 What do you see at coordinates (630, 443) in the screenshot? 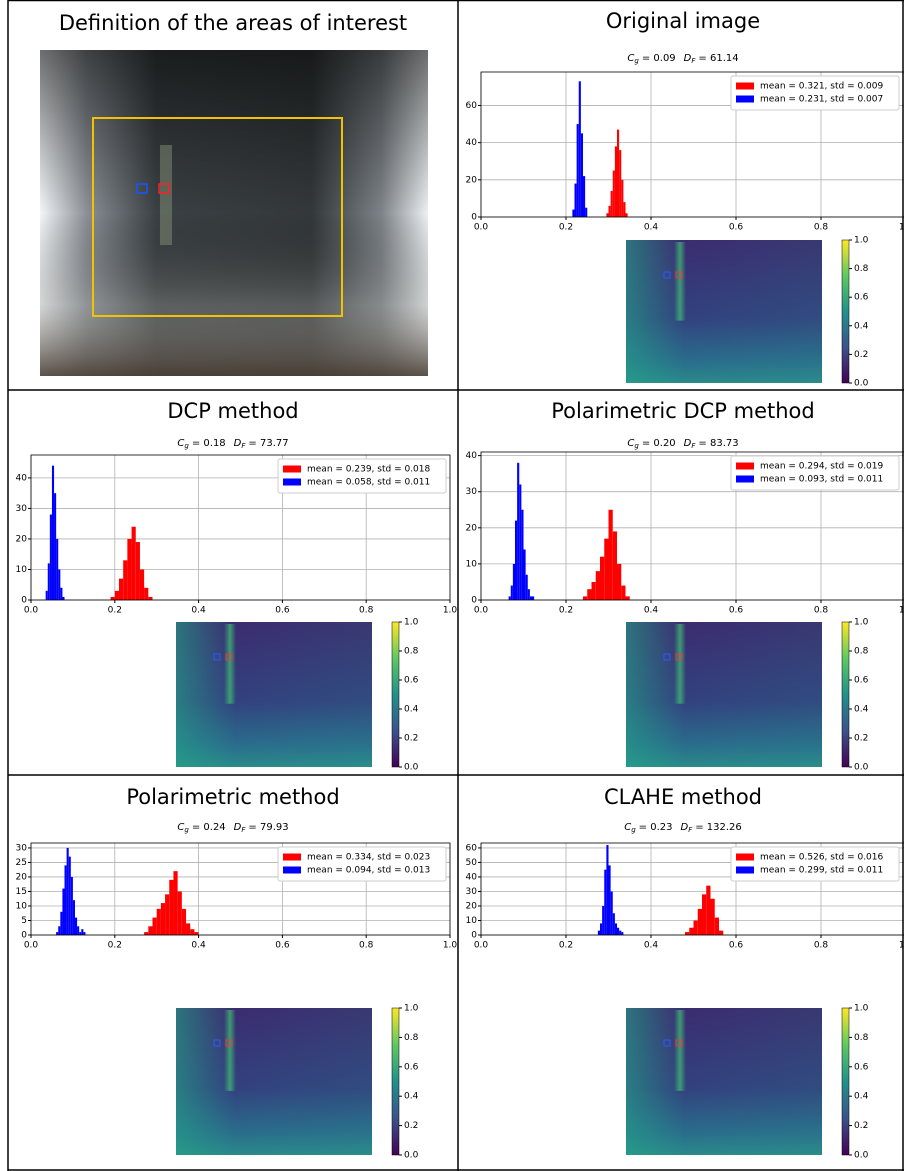
I see `metric-symbol: C` at bounding box center [630, 443].